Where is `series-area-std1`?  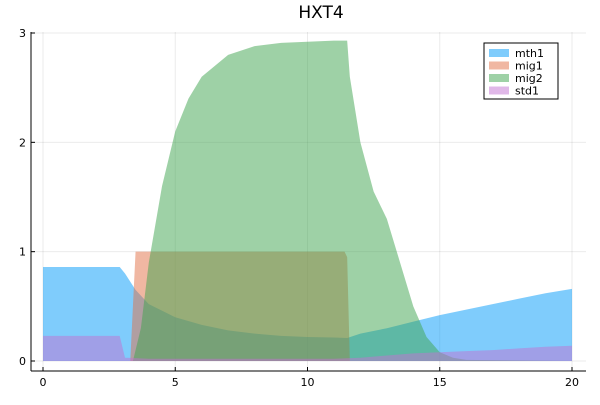
series-area-std1 is located at coordinates (307, 348).